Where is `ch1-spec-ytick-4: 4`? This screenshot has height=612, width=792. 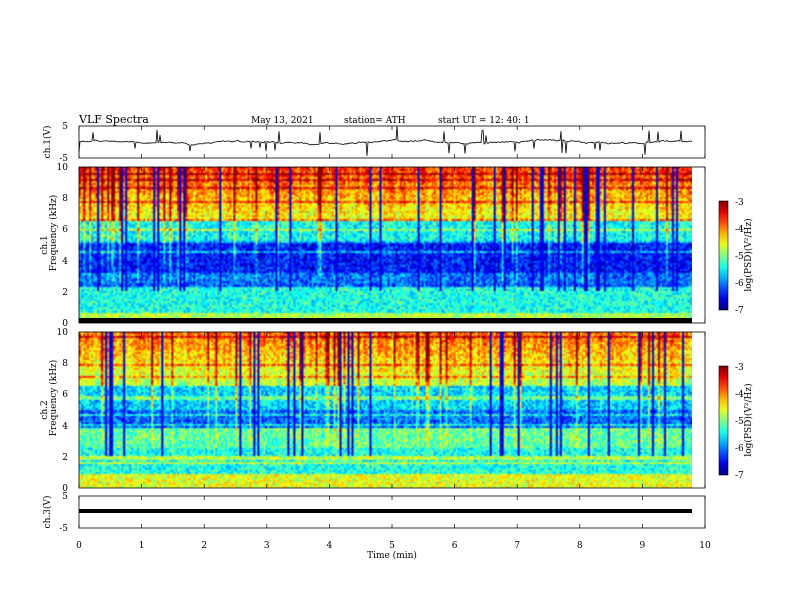 ch1-spec-ytick-4: 4 is located at coordinates (65, 262).